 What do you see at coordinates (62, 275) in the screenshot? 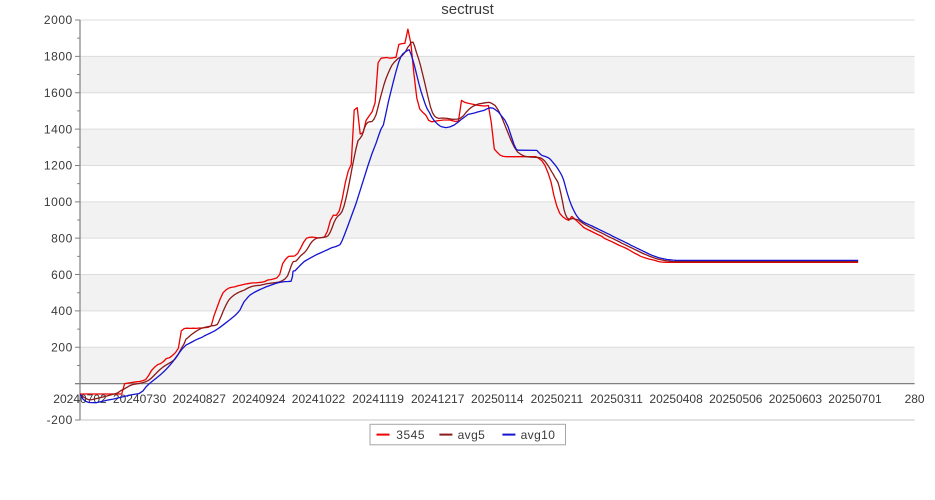
I see `svg-text: 600` at bounding box center [62, 275].